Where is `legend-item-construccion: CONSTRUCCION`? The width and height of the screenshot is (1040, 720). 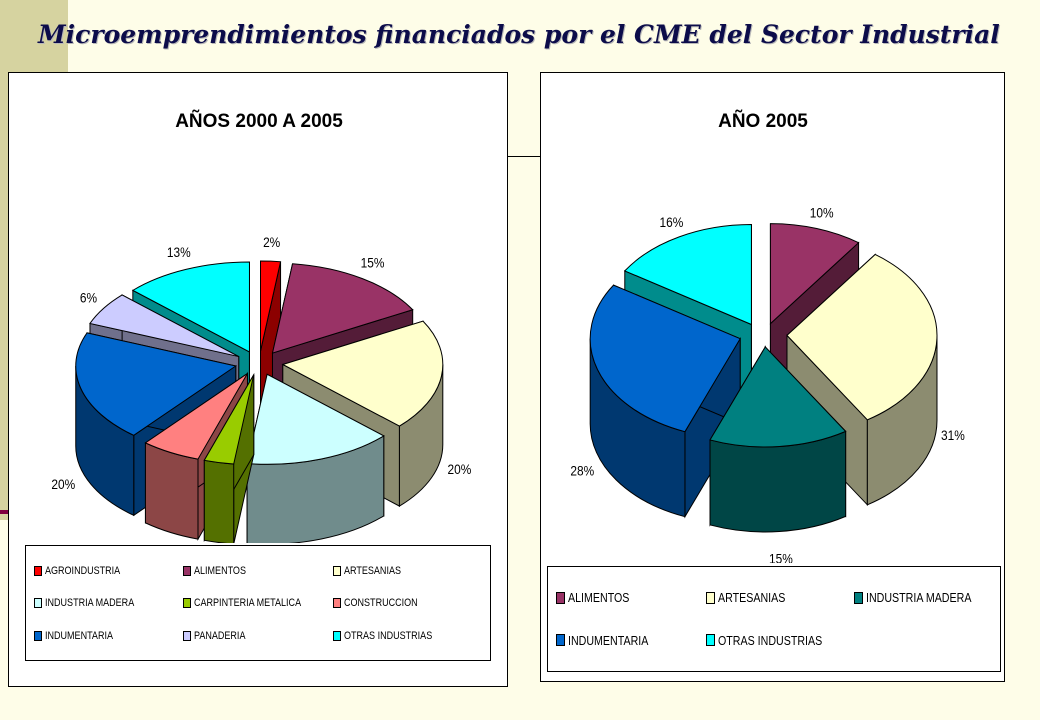
legend-item-construccion: CONSTRUCCION is located at coordinates (407, 603).